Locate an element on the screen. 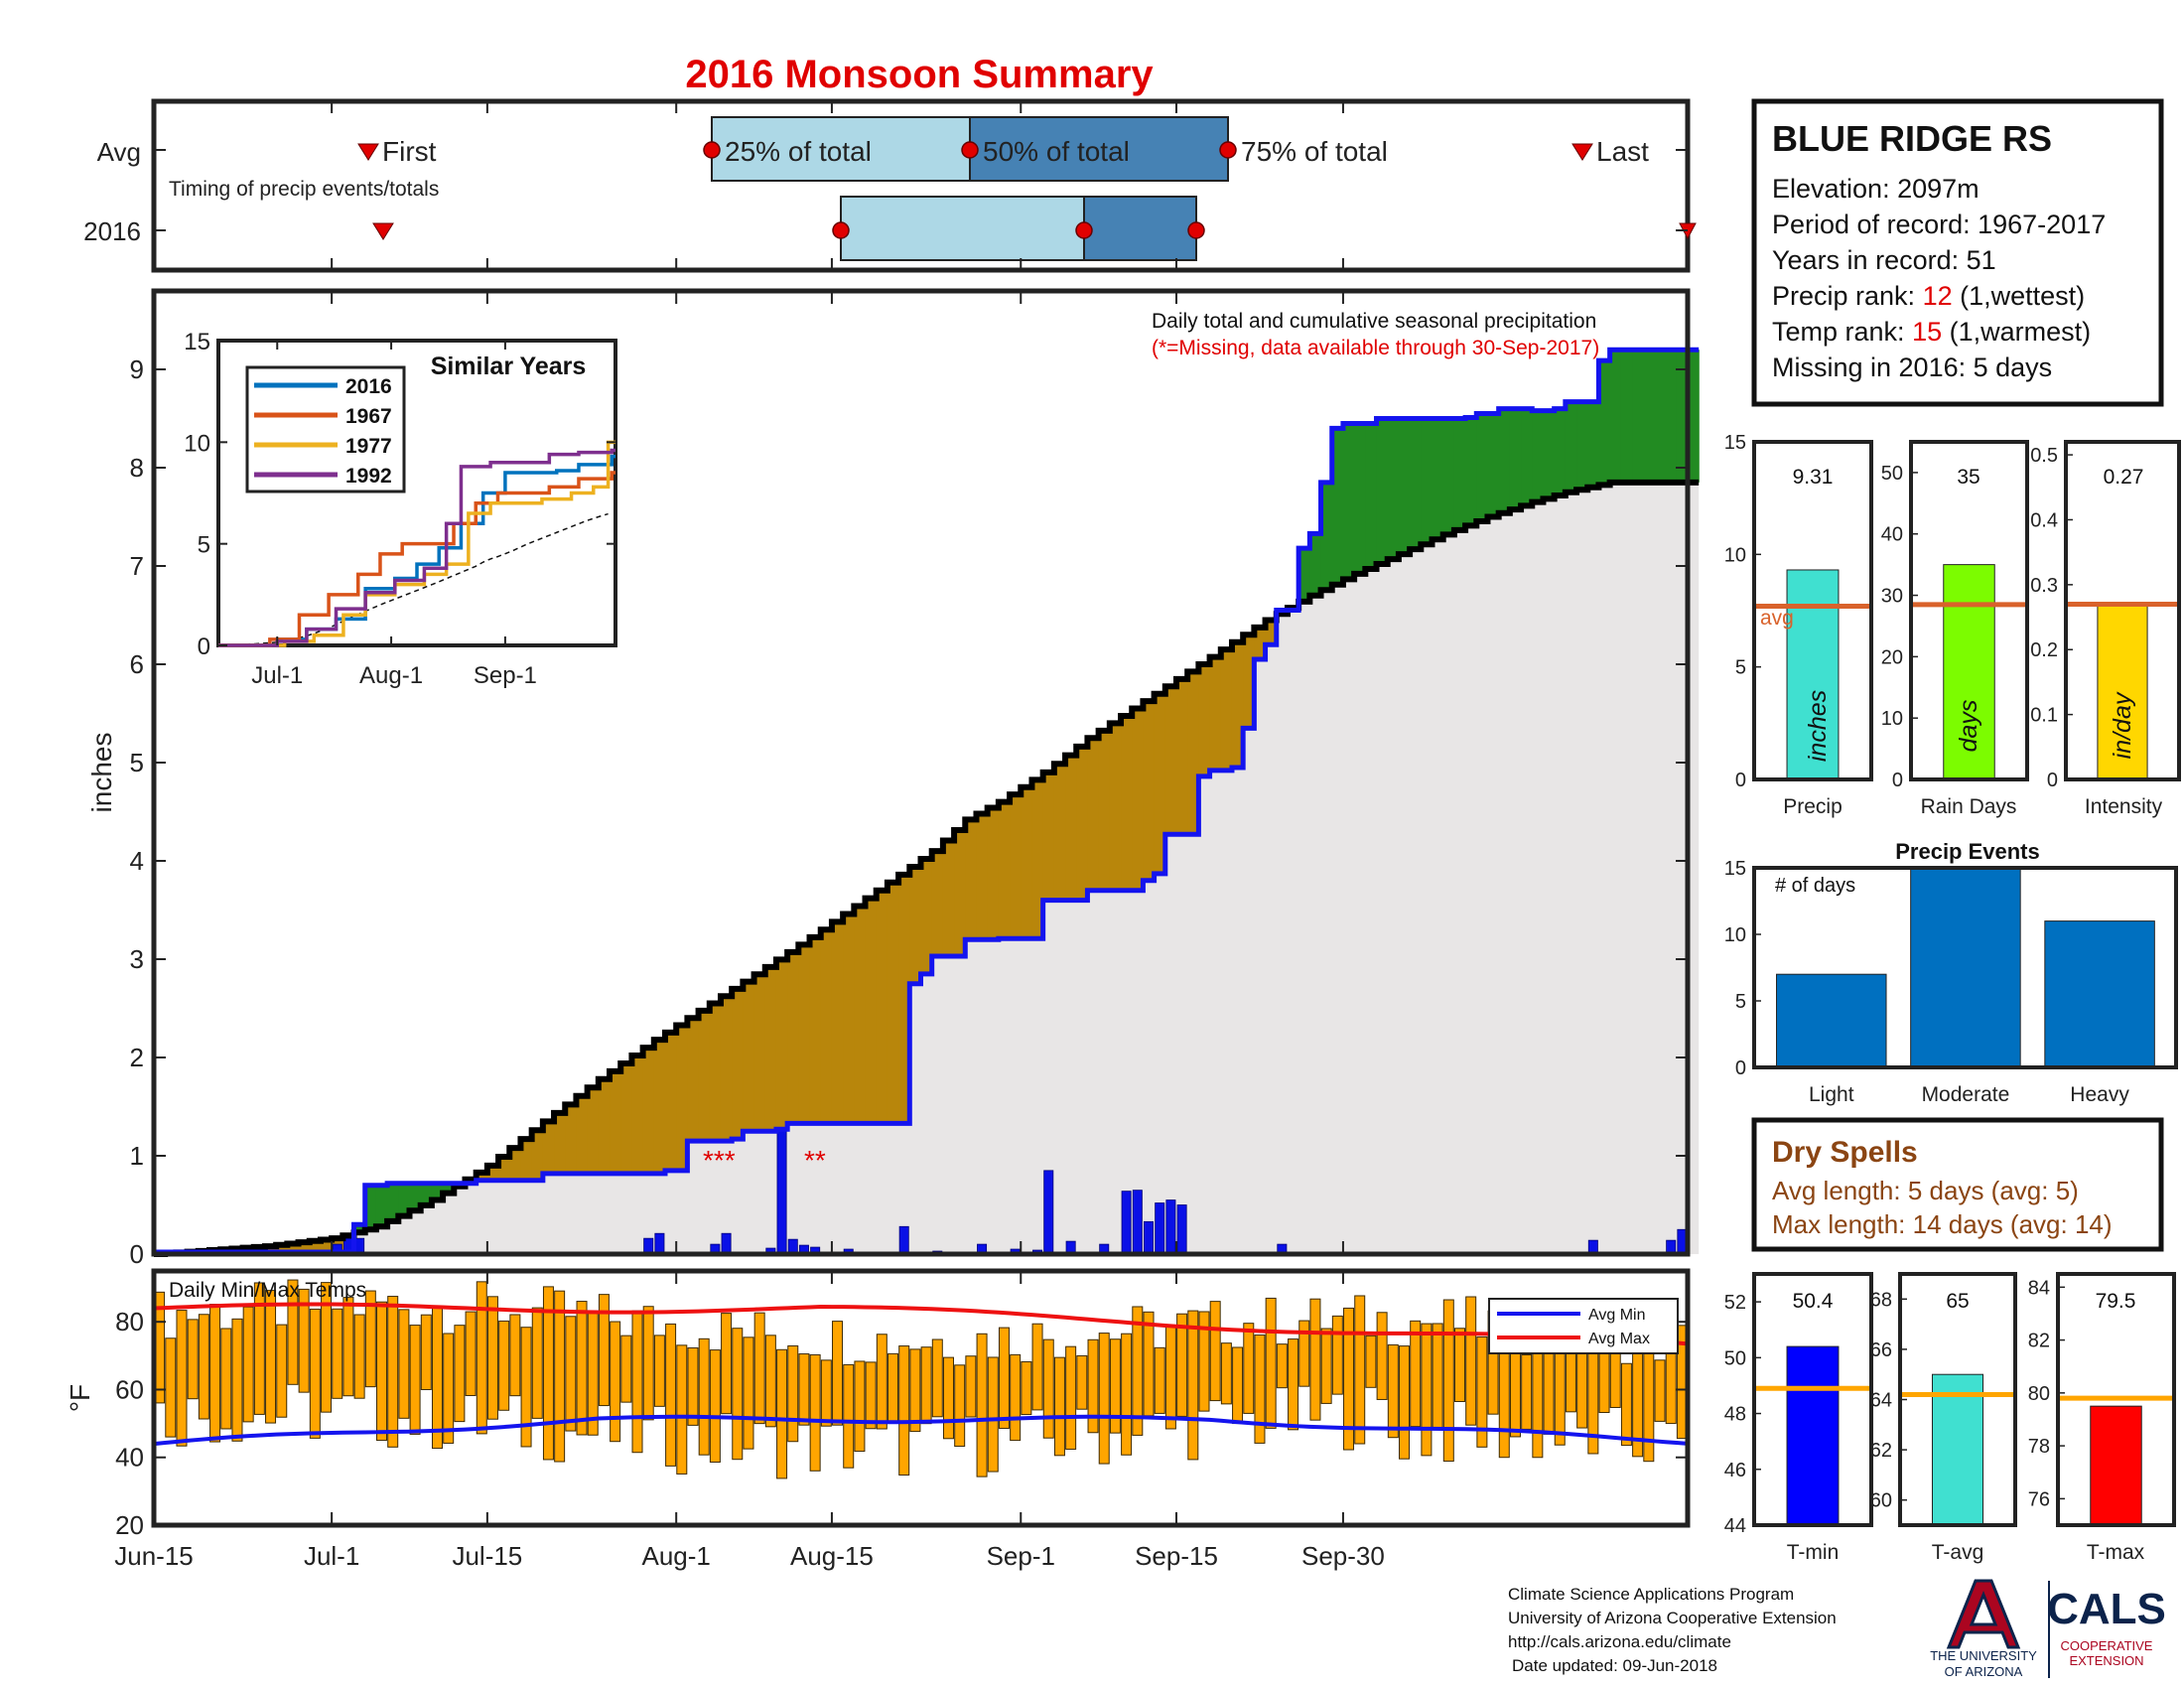 The height and width of the screenshot is (1688, 2184). inset-axes: 0 5 10 15 Jul-1 Aug-1 Sep-1 is located at coordinates (399, 509).